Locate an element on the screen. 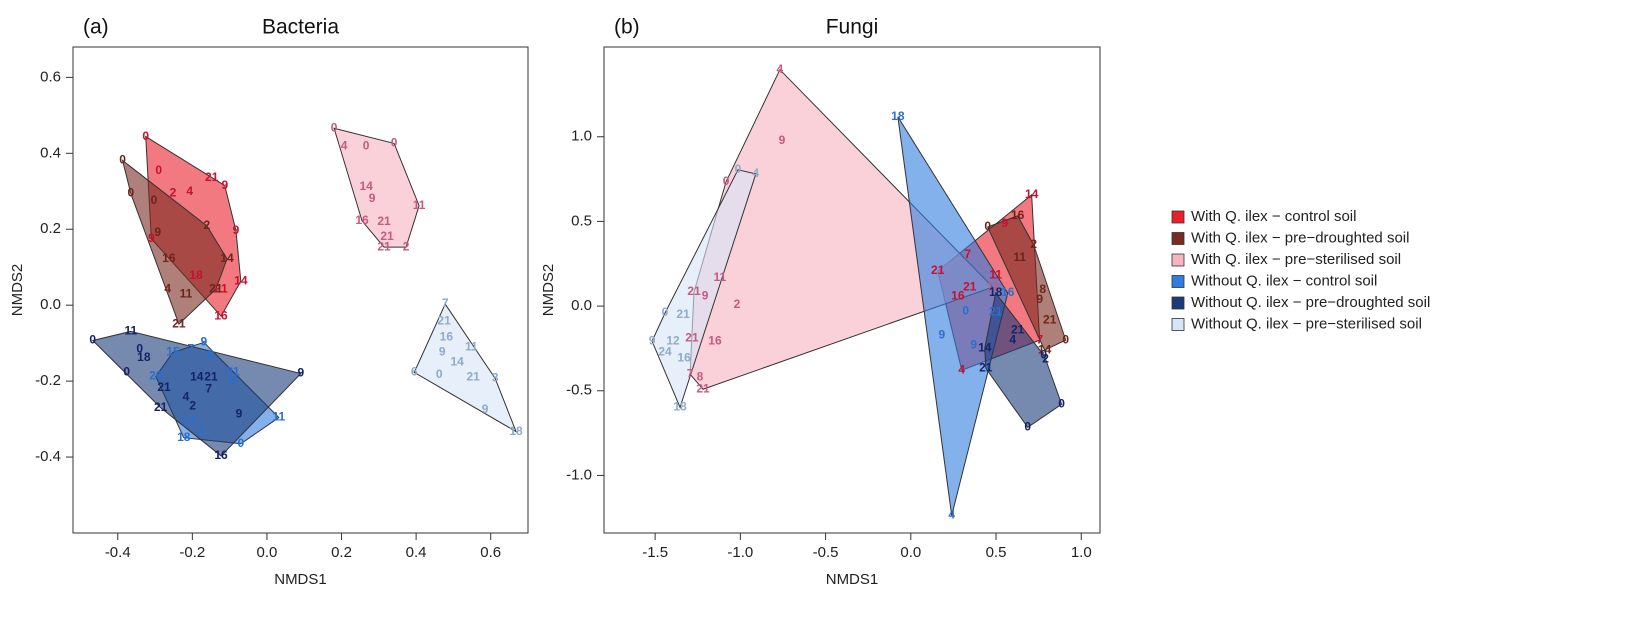  legend-label: Without Q. ilex − pre−droughted soil is located at coordinates (1310, 302).